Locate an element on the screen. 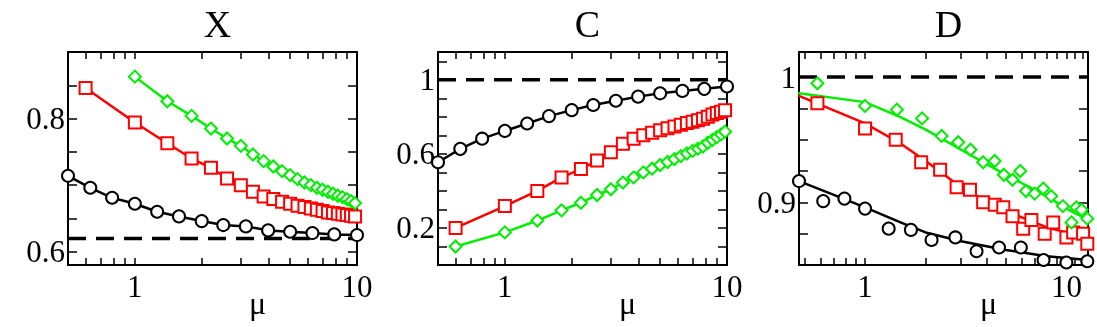 The image size is (1097, 327). y-tick-label: 0.8 is located at coordinates (45, 119).